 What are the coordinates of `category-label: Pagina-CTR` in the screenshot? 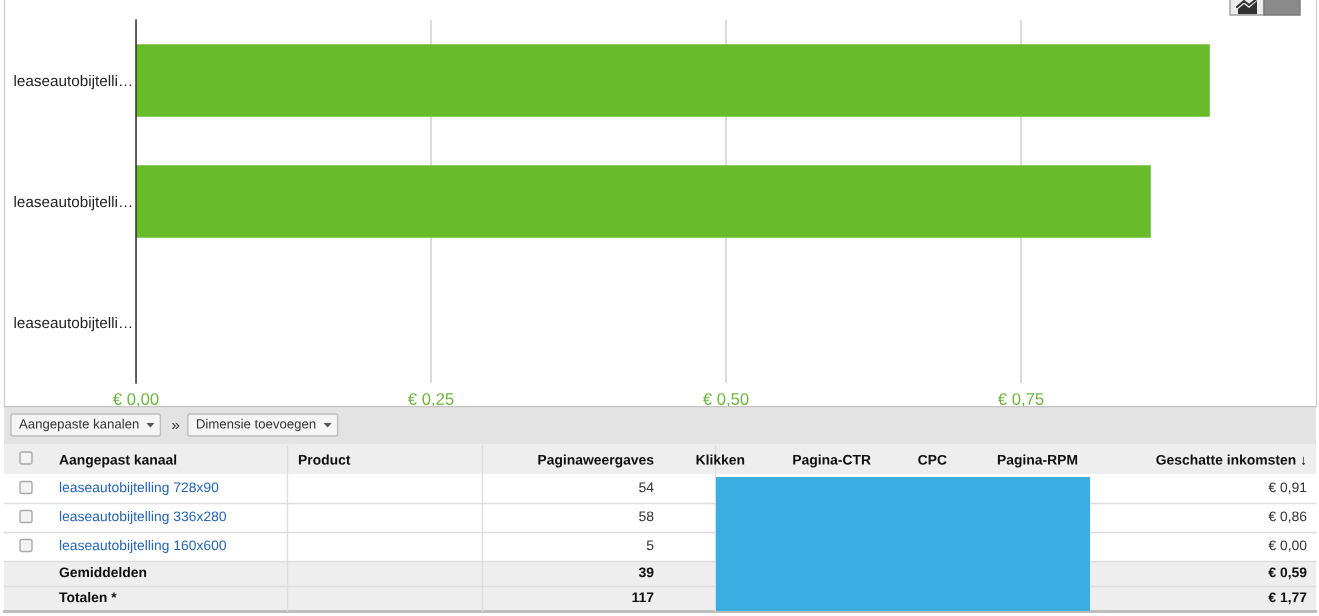 It's located at (832, 461).